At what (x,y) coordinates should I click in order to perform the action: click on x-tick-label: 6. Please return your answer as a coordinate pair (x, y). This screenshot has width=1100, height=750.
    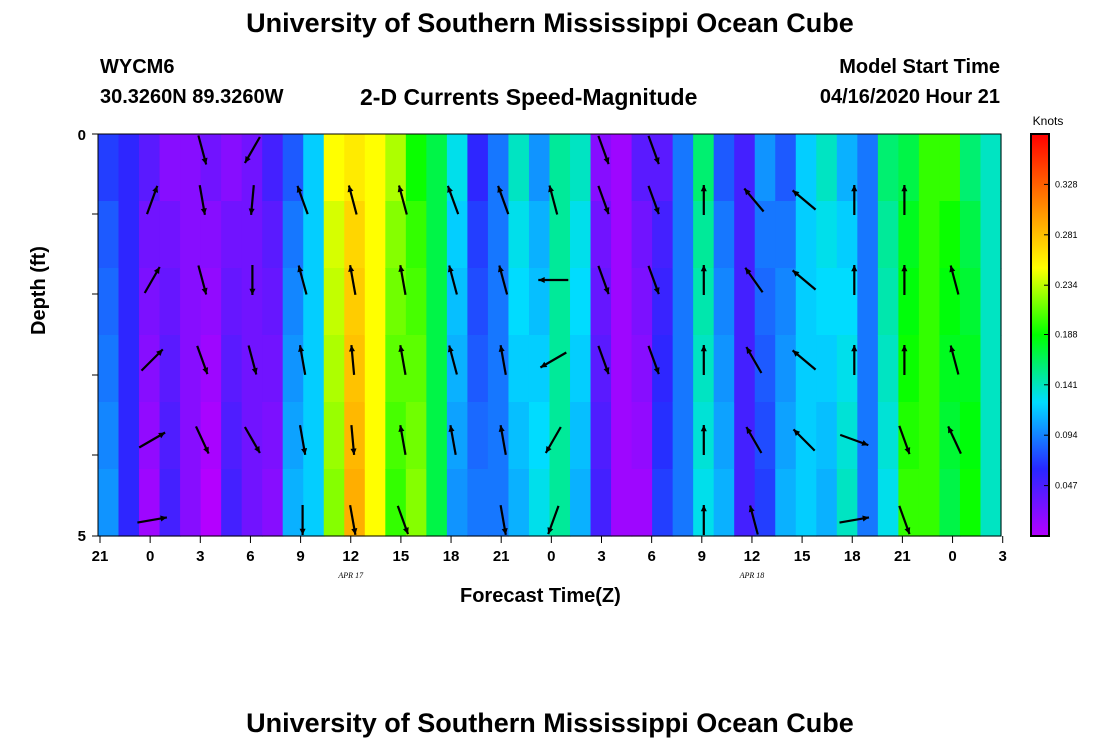
    Looking at the image, I should click on (651, 556).